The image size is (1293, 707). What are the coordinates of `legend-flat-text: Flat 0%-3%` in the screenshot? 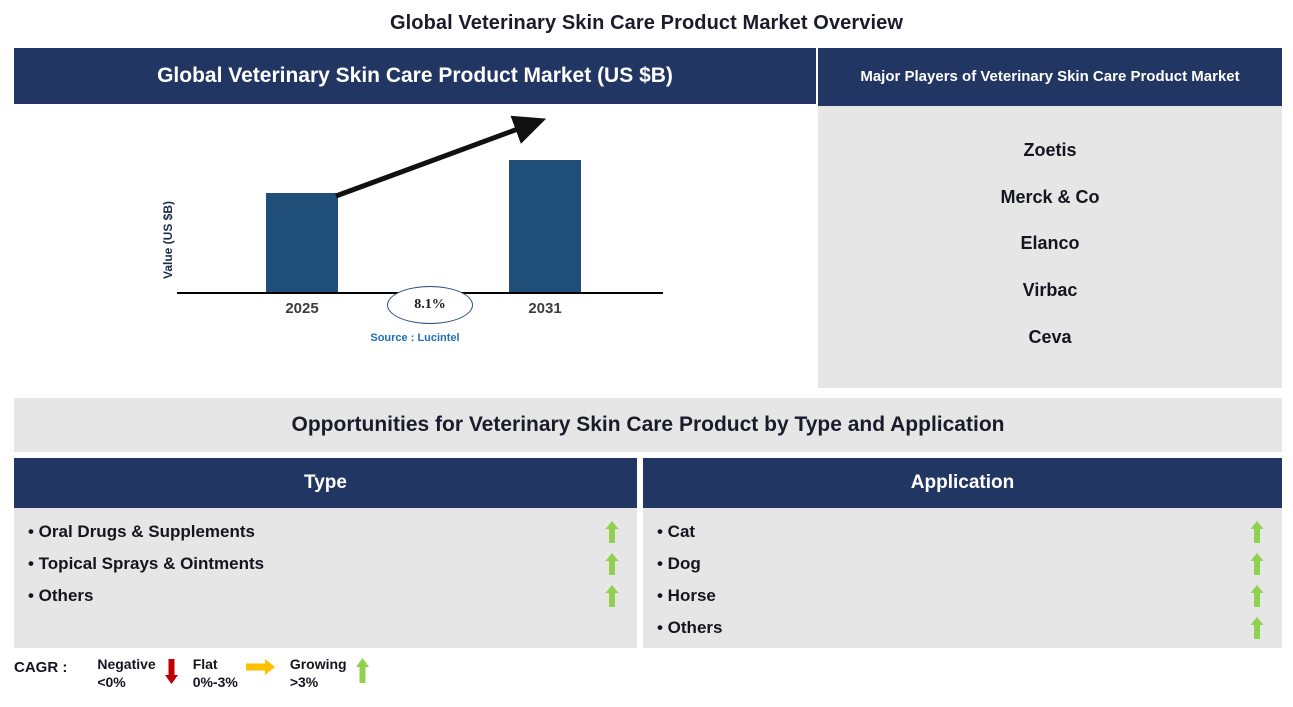 It's located at (215, 673).